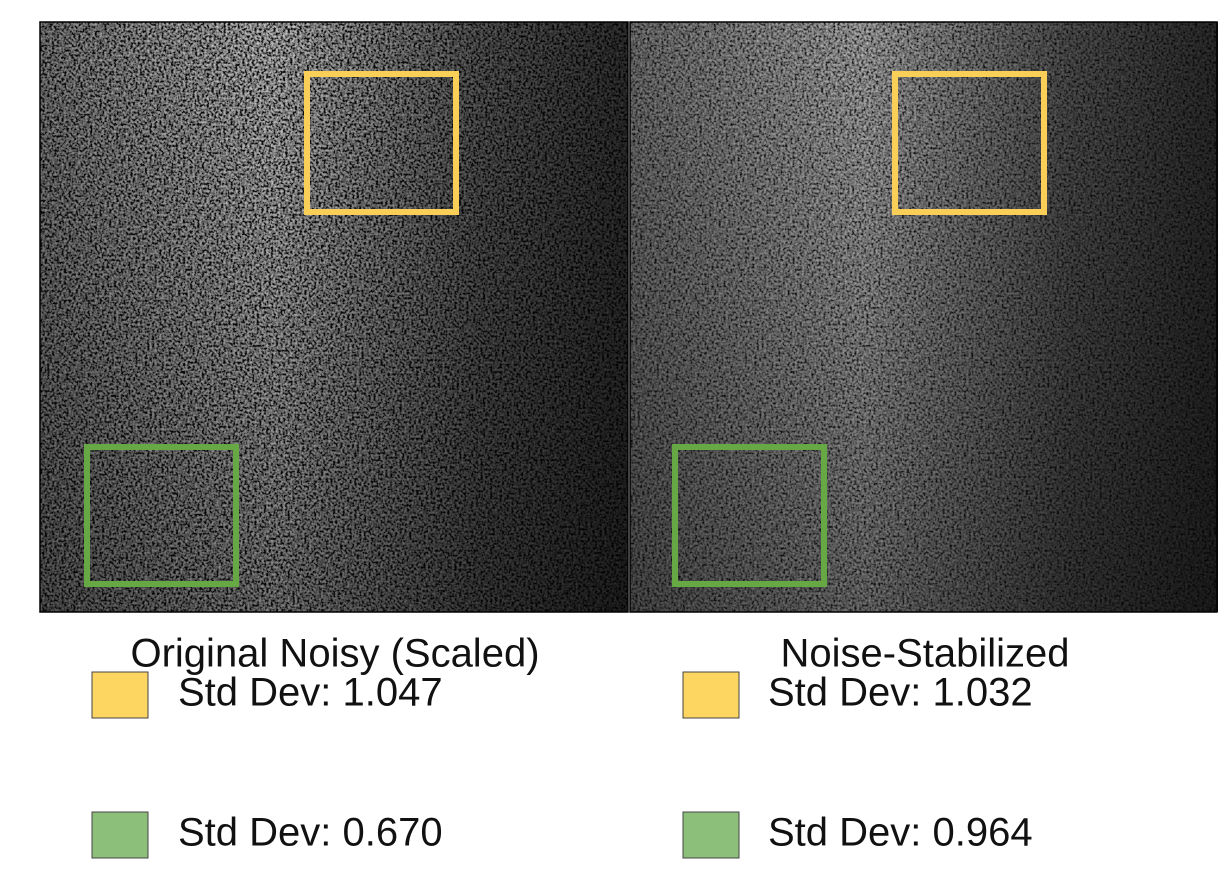 The height and width of the screenshot is (878, 1218). What do you see at coordinates (334, 654) in the screenshot?
I see `caption: Original Noisy (Scaled)` at bounding box center [334, 654].